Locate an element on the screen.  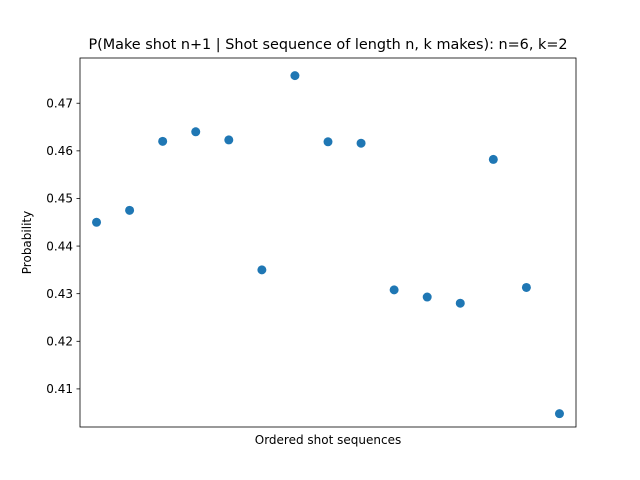
y-axis-ticks: 0.41 0.42 0.43 0.44 0.45 0.46 0.47 is located at coordinates (63, 246).